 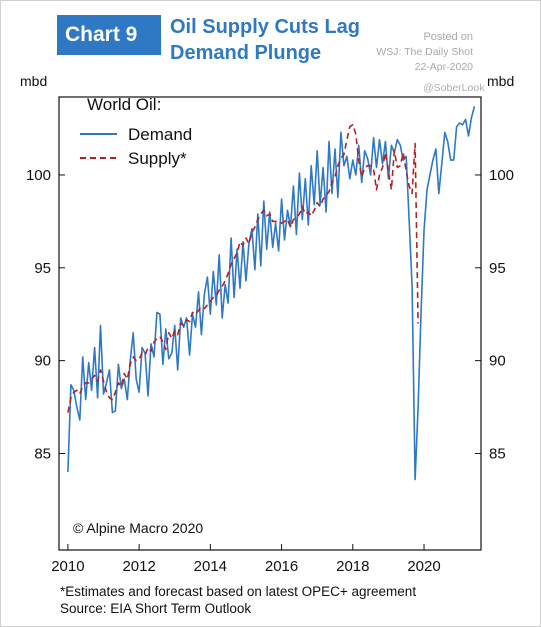 What do you see at coordinates (124, 104) in the screenshot?
I see `legend-title: World Oil:` at bounding box center [124, 104].